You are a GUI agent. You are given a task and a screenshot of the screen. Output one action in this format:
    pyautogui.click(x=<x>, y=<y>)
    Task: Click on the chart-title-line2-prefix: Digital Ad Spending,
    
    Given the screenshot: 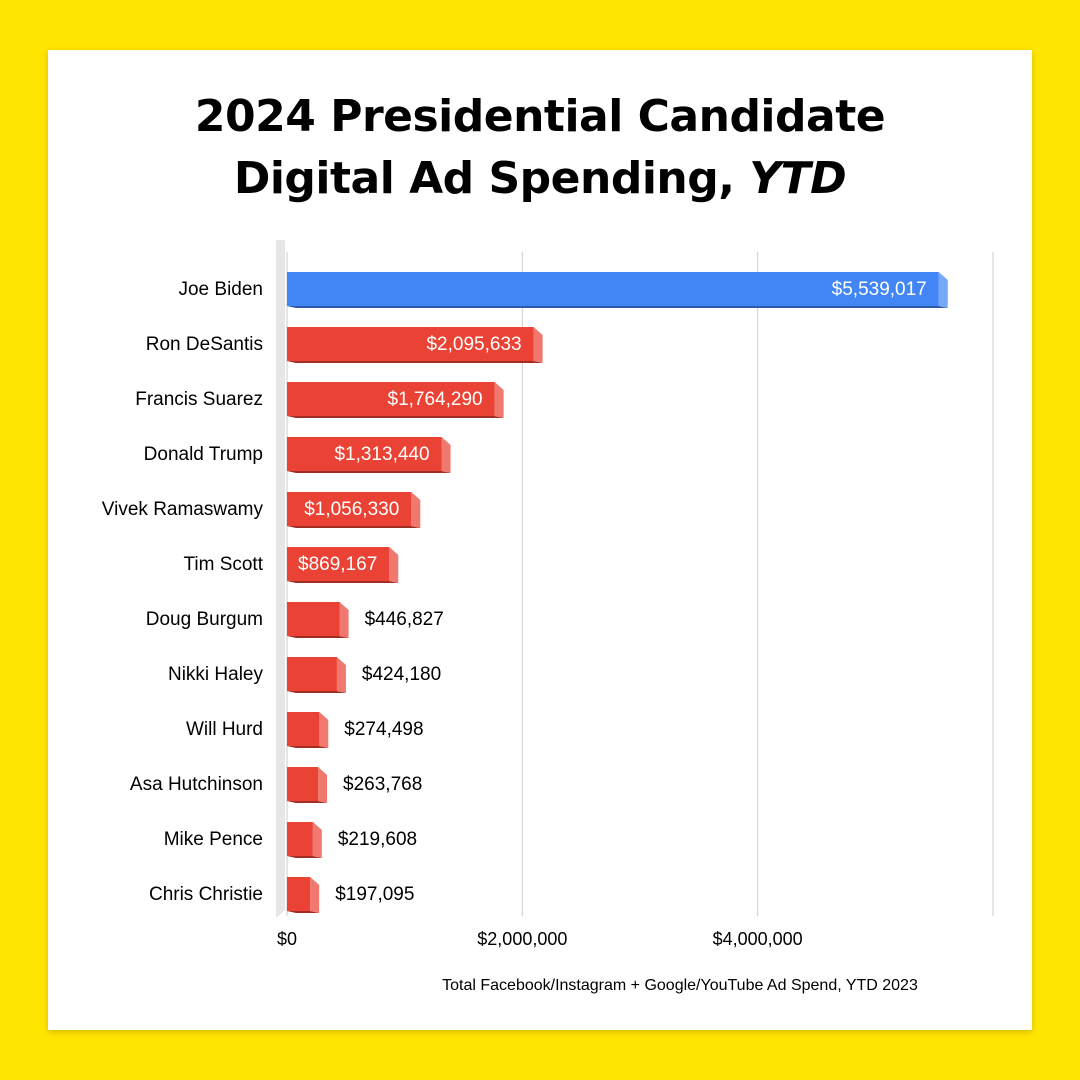 What is the action you would take?
    pyautogui.click(x=491, y=178)
    